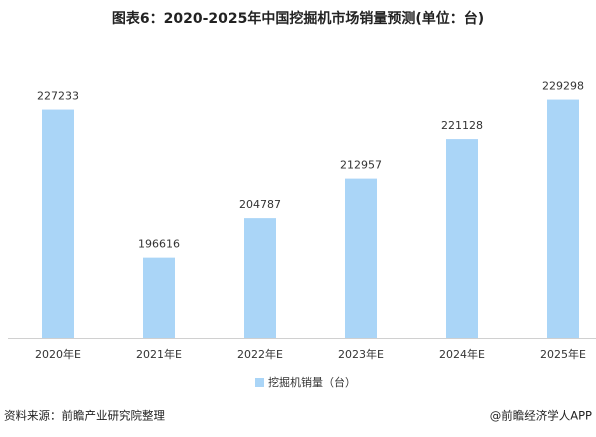 Image resolution: width=596 pixels, height=437 pixels. What do you see at coordinates (563, 86) in the screenshot?
I see `data-label: 229298` at bounding box center [563, 86].